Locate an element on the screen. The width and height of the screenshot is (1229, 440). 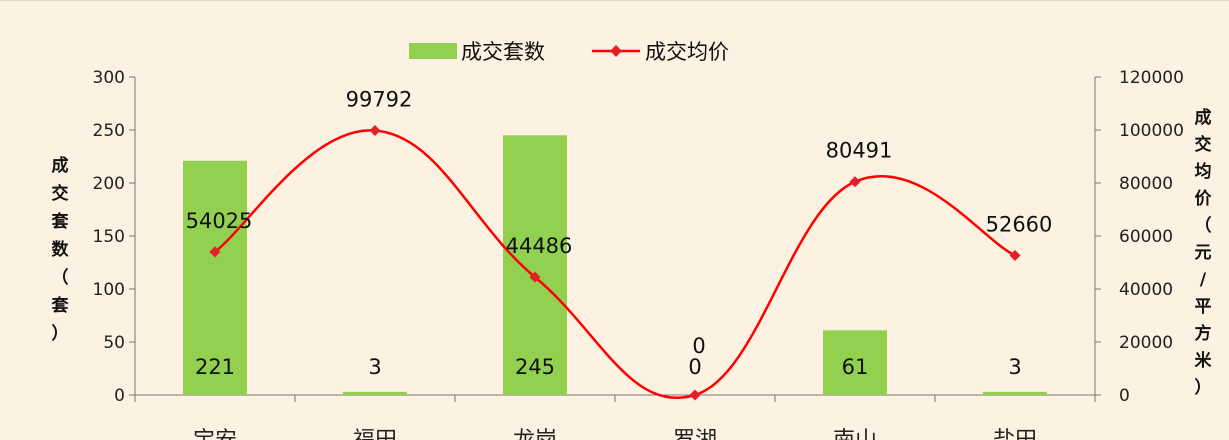
left-axis-title-char: 成 is located at coordinates (60, 165).